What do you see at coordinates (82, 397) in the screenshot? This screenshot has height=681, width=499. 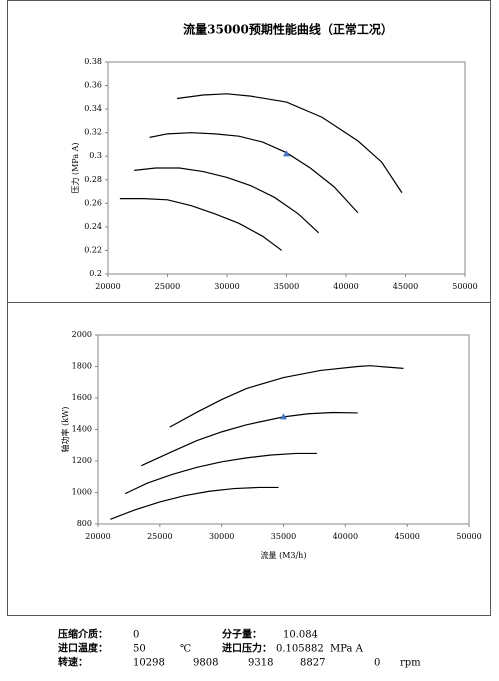 I see `y-tick-label: 1600` at bounding box center [82, 397].